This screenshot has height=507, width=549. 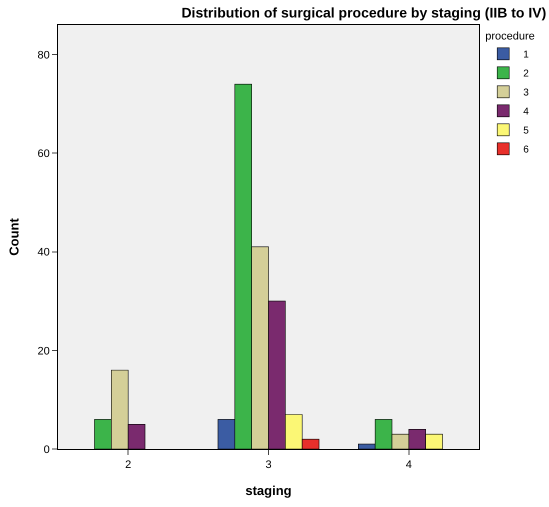 What do you see at coordinates (44, 154) in the screenshot?
I see `y-tick-label: 60` at bounding box center [44, 154].